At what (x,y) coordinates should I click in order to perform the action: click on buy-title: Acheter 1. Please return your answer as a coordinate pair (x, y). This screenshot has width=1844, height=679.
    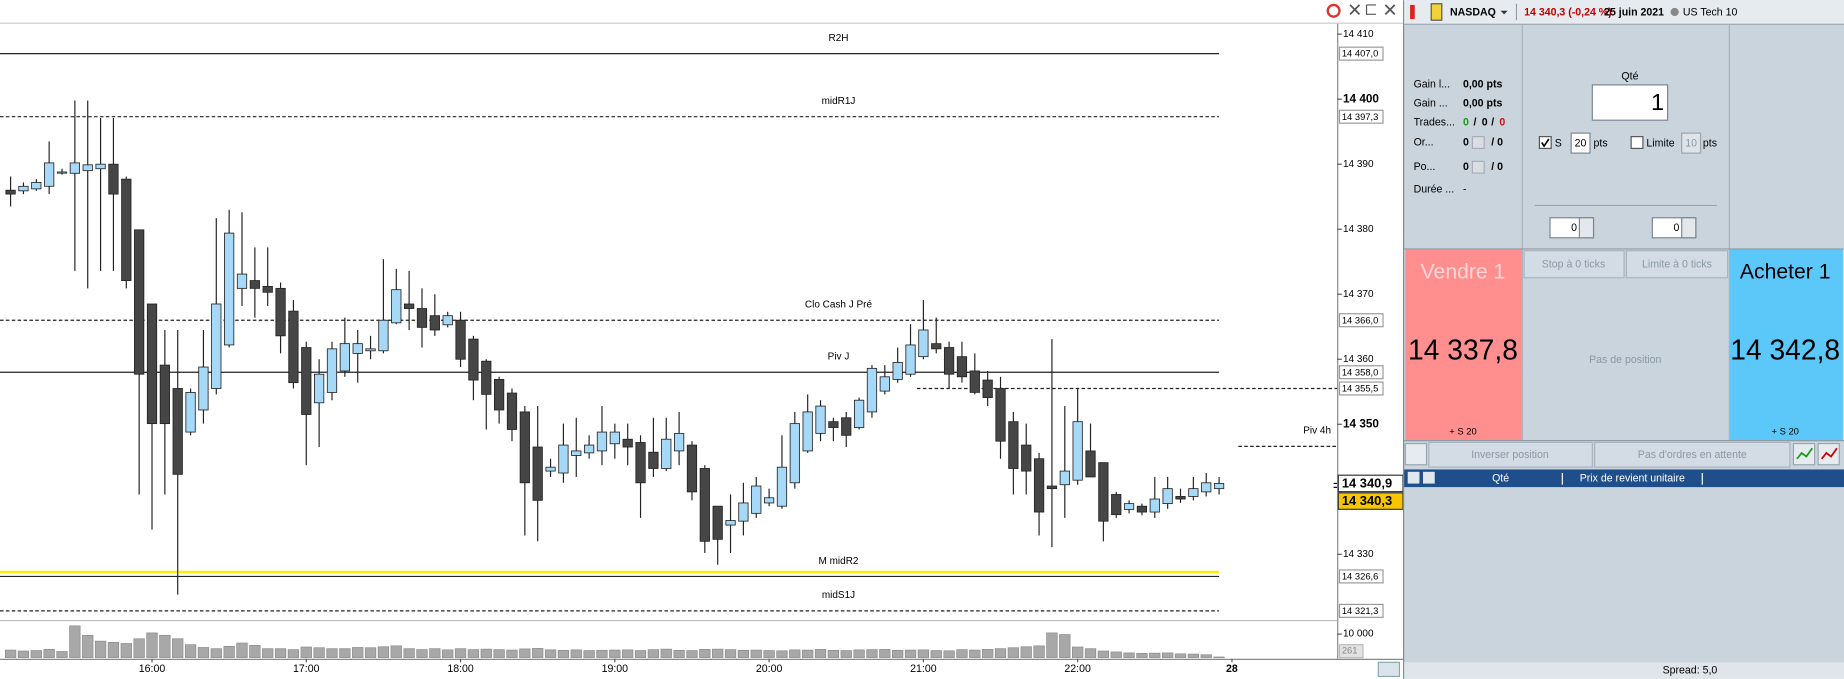
    Looking at the image, I should click on (1785, 272).